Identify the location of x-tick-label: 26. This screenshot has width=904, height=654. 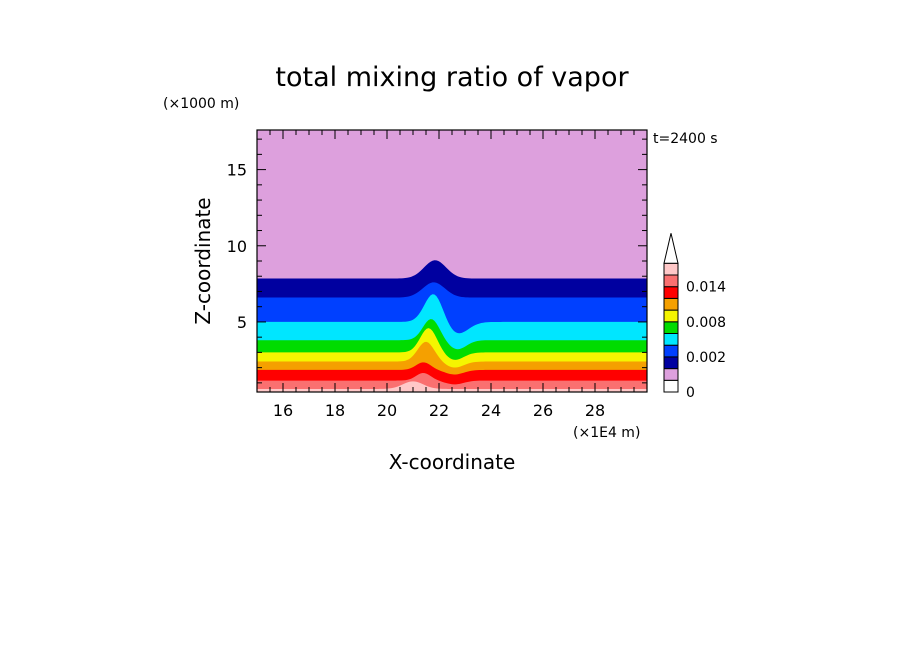
(543, 410).